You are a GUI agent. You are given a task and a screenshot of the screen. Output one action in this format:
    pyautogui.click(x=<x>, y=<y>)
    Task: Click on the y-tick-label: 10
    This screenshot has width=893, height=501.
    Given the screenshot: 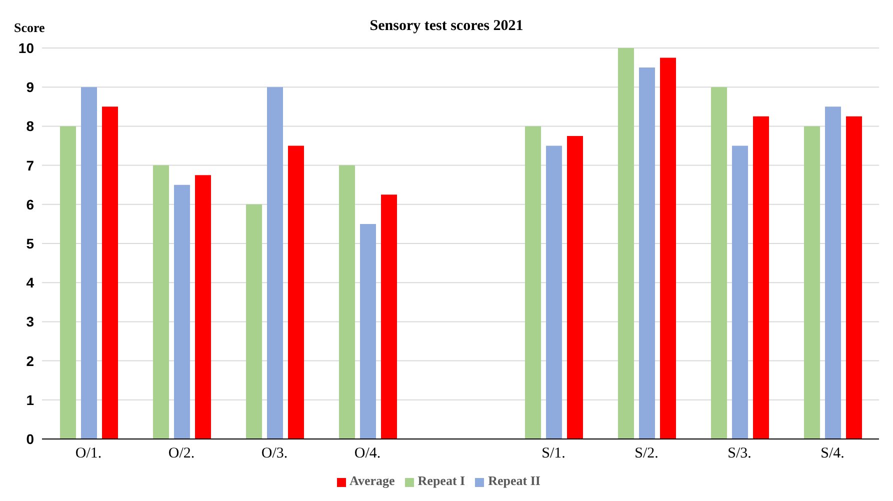 What is the action you would take?
    pyautogui.click(x=26, y=48)
    